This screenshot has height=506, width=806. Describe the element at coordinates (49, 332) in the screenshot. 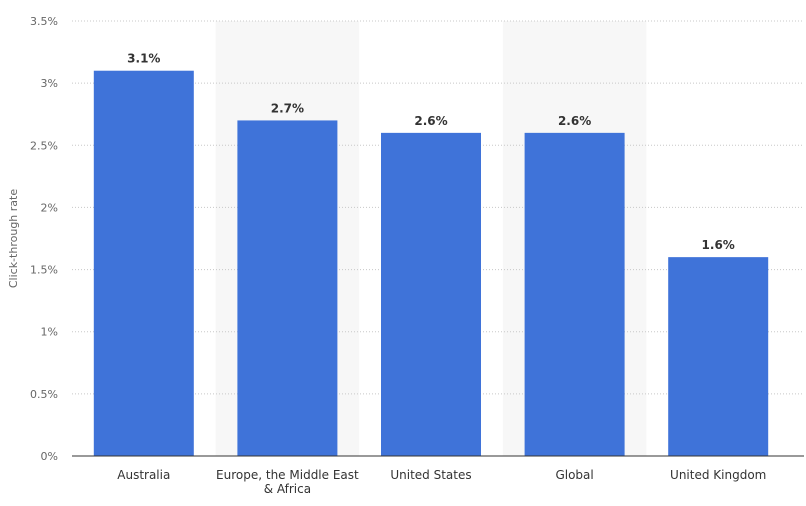

I see `y-tick-label: 1%` at that location.